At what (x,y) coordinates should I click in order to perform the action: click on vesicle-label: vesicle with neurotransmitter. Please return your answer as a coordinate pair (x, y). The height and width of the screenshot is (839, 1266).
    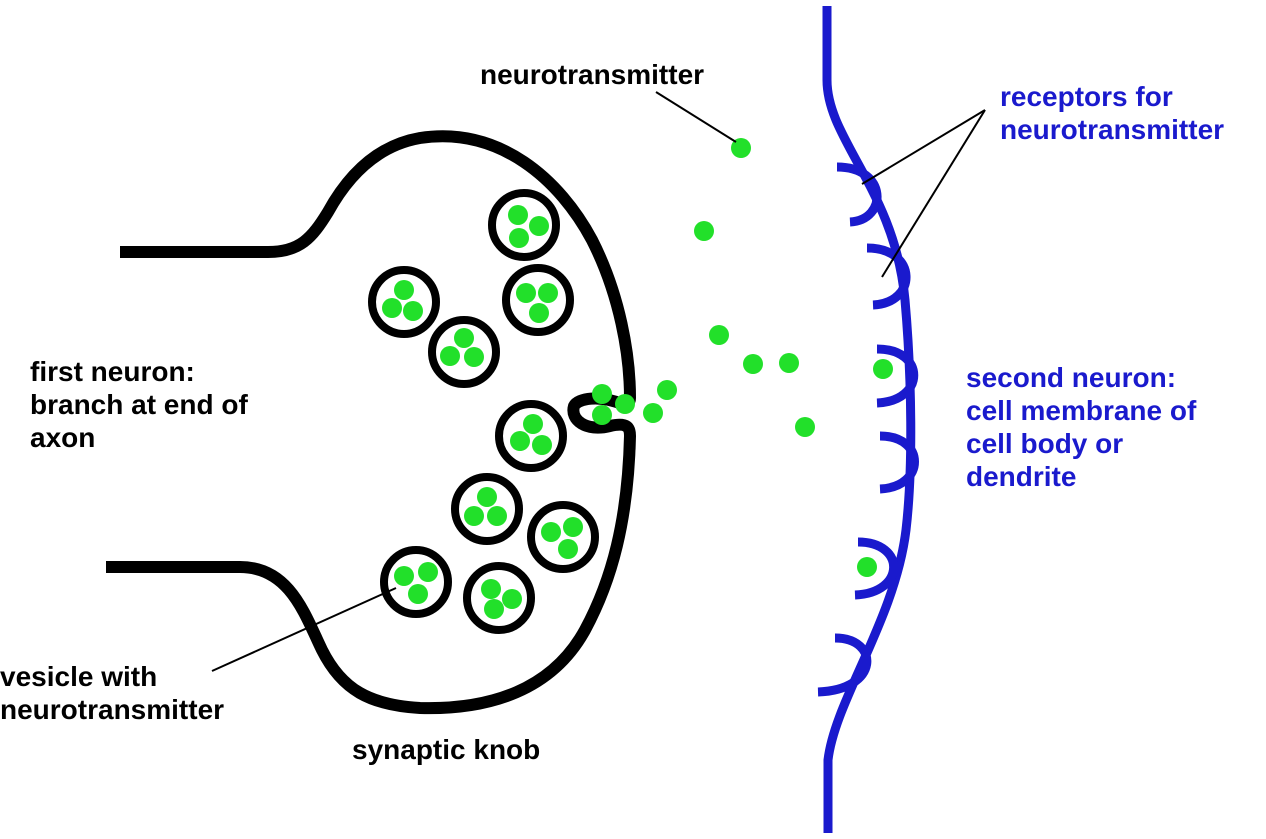
    Looking at the image, I should click on (112, 693).